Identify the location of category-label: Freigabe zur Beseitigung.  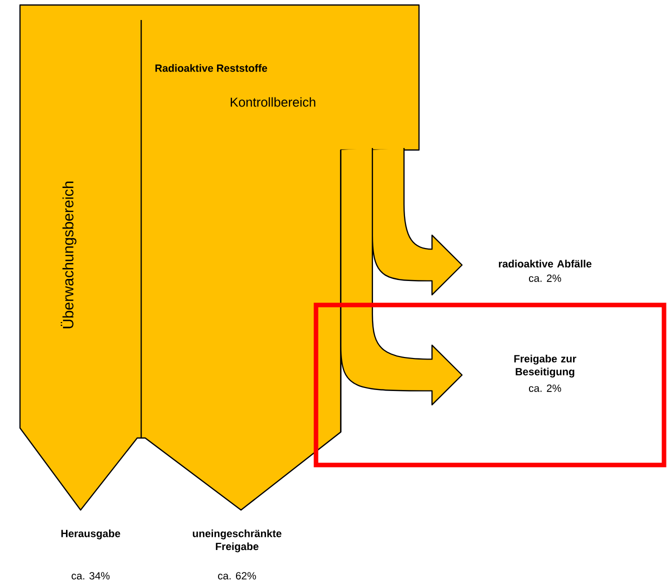
(545, 366).